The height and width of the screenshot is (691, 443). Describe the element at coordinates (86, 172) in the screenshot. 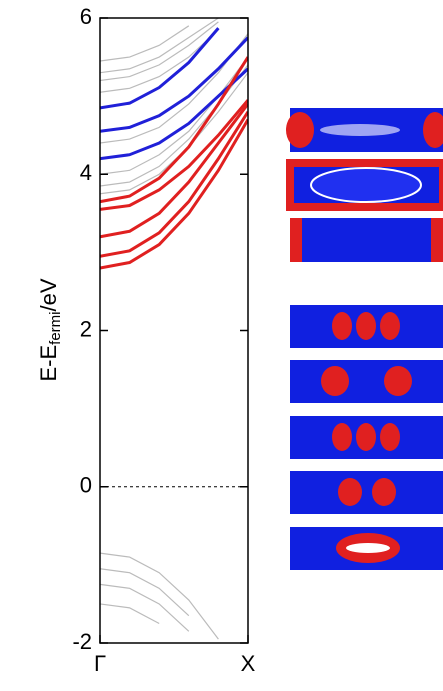

I see `y-tick-label: 4` at that location.